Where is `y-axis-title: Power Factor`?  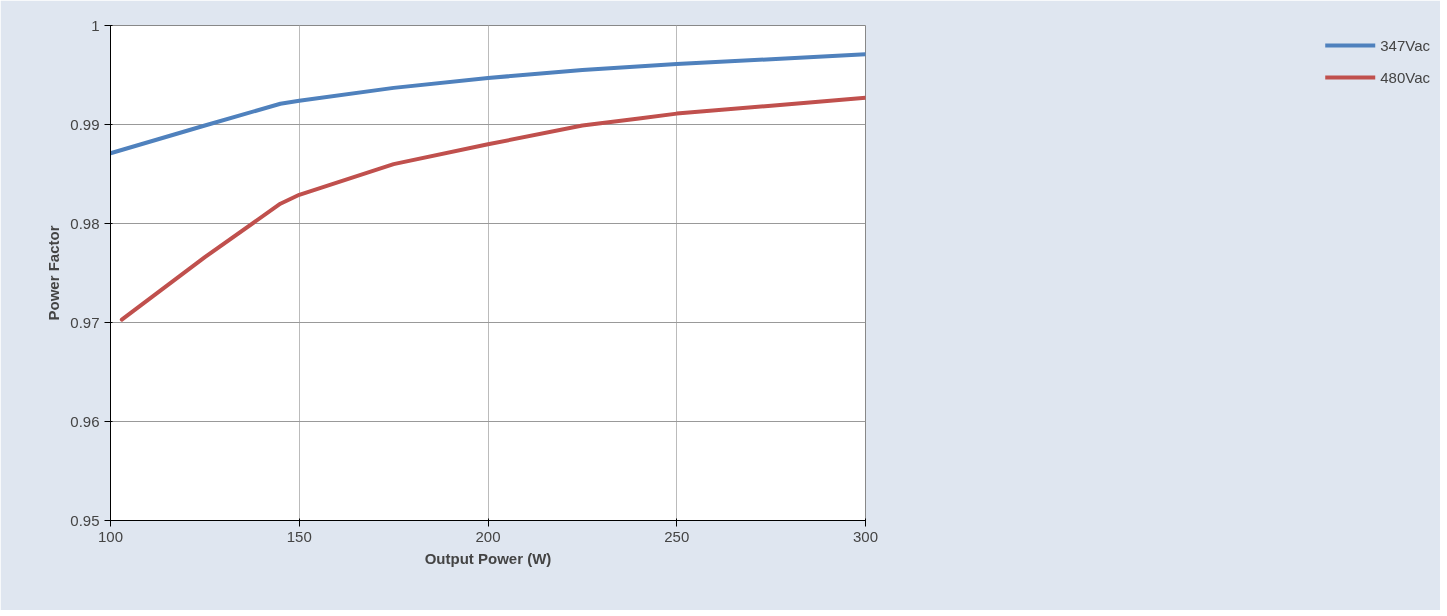 y-axis-title: Power Factor is located at coordinates (54, 273).